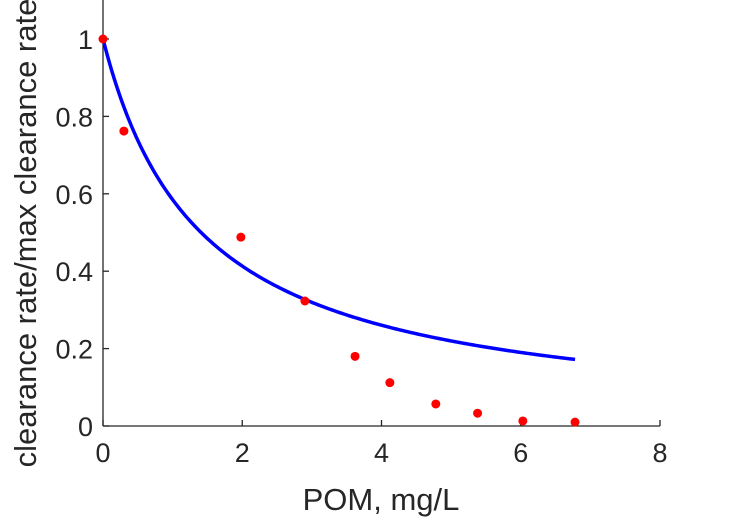 This screenshot has height=521, width=729. What do you see at coordinates (242, 453) in the screenshot?
I see `x-tick-label: 2` at bounding box center [242, 453].